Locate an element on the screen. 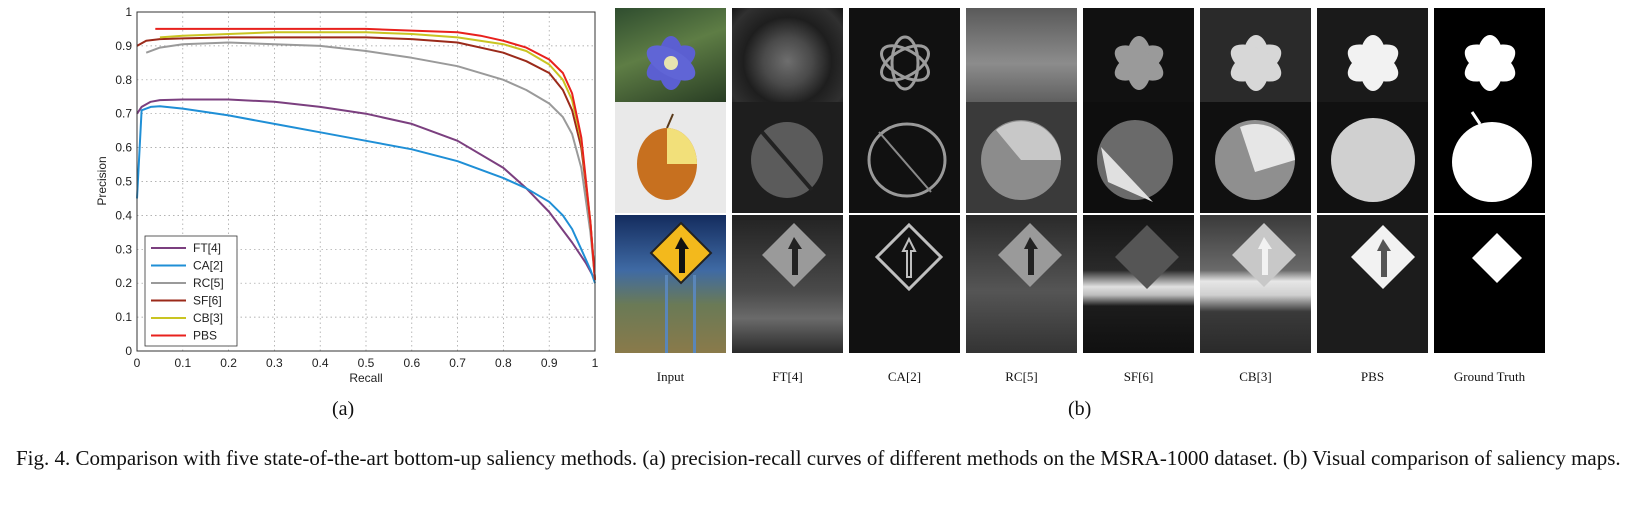 The height and width of the screenshot is (505, 1644). legend-label: CB[3] is located at coordinates (208, 318).